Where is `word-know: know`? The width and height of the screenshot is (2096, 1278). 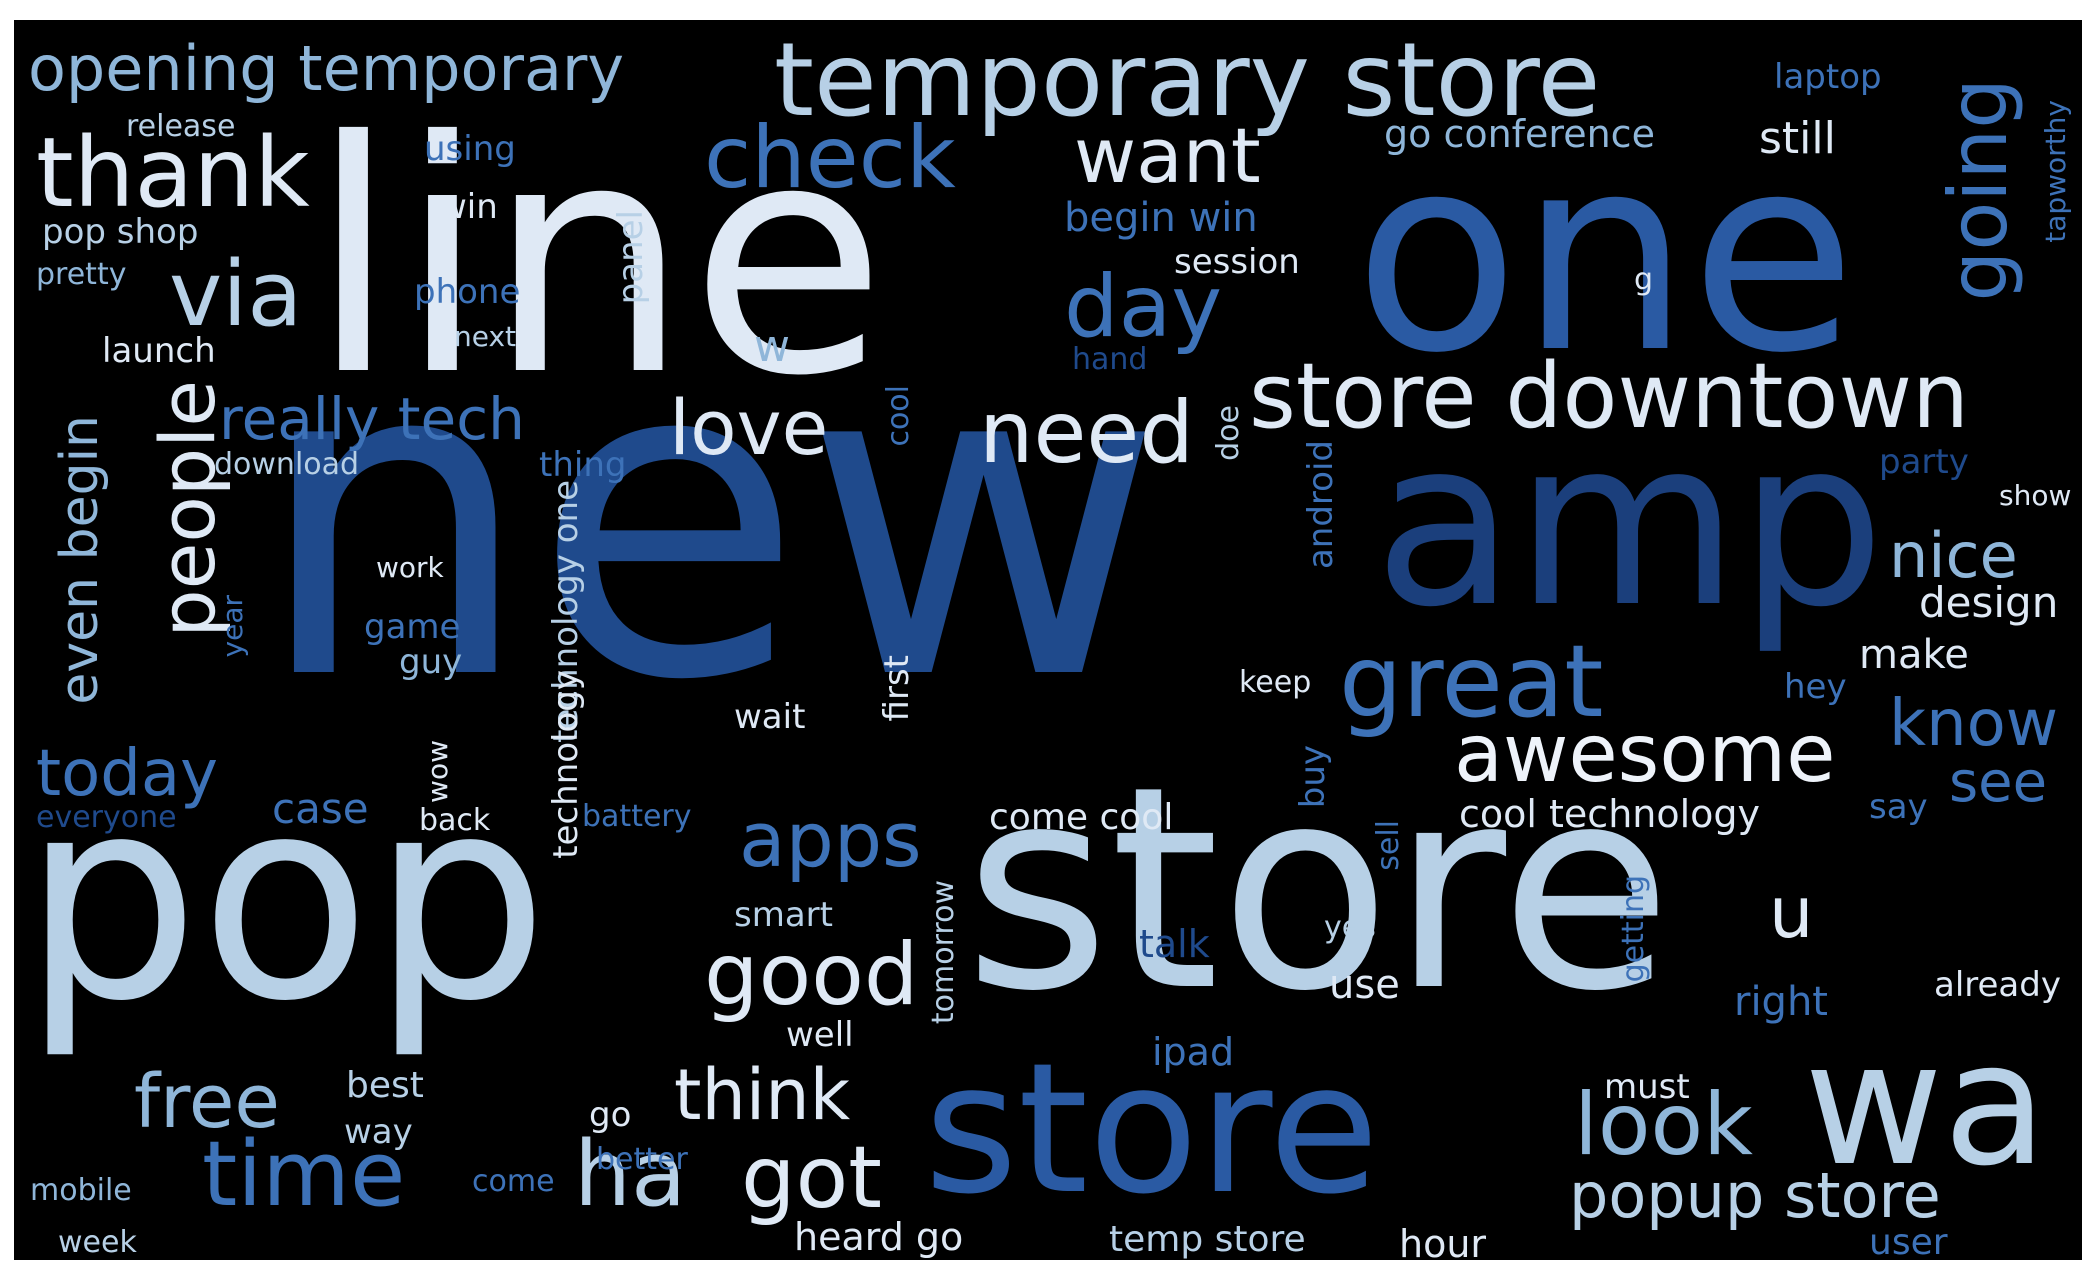 word-know: know is located at coordinates (1974, 724).